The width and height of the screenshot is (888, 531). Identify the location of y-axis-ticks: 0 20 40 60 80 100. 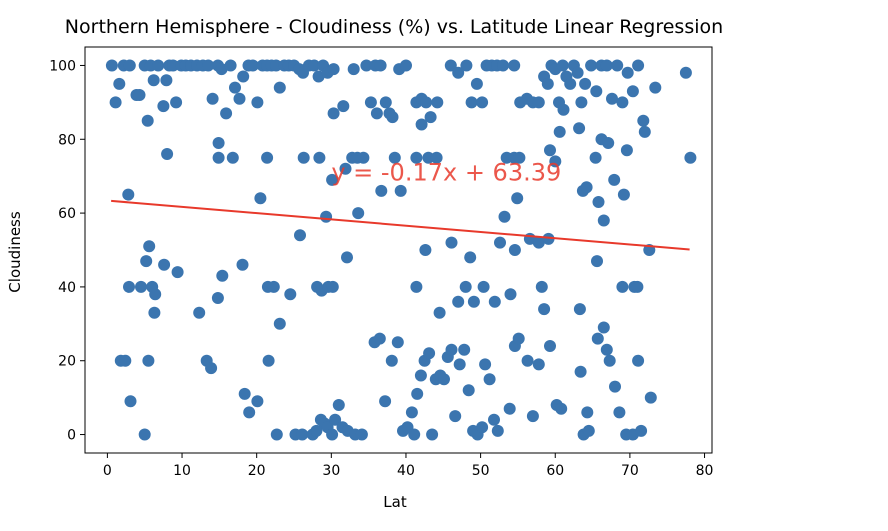
(67, 251).